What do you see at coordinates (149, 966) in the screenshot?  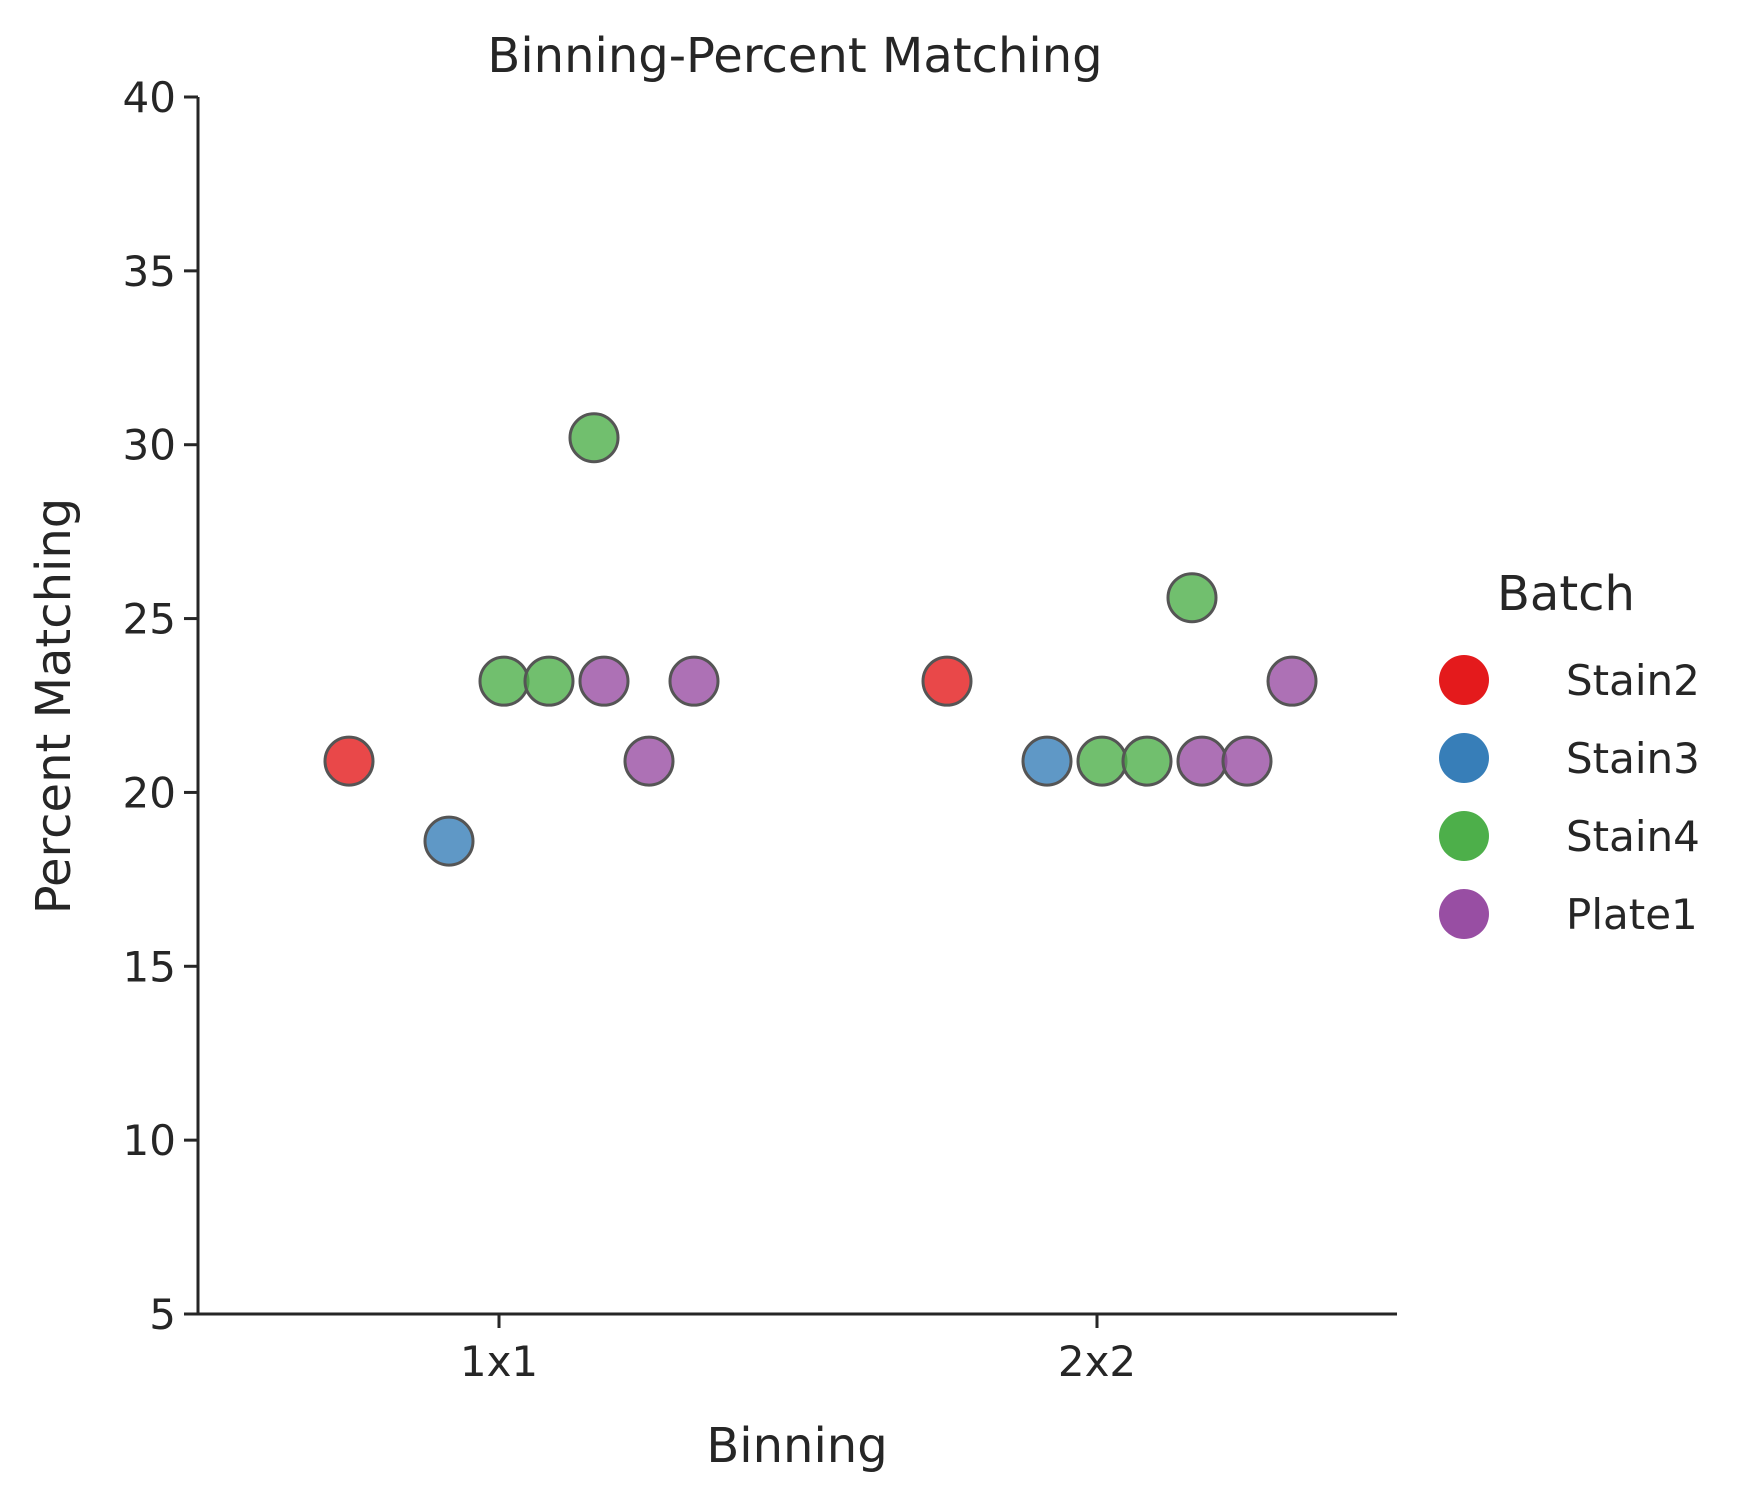 I see `y-tick-label: 15` at bounding box center [149, 966].